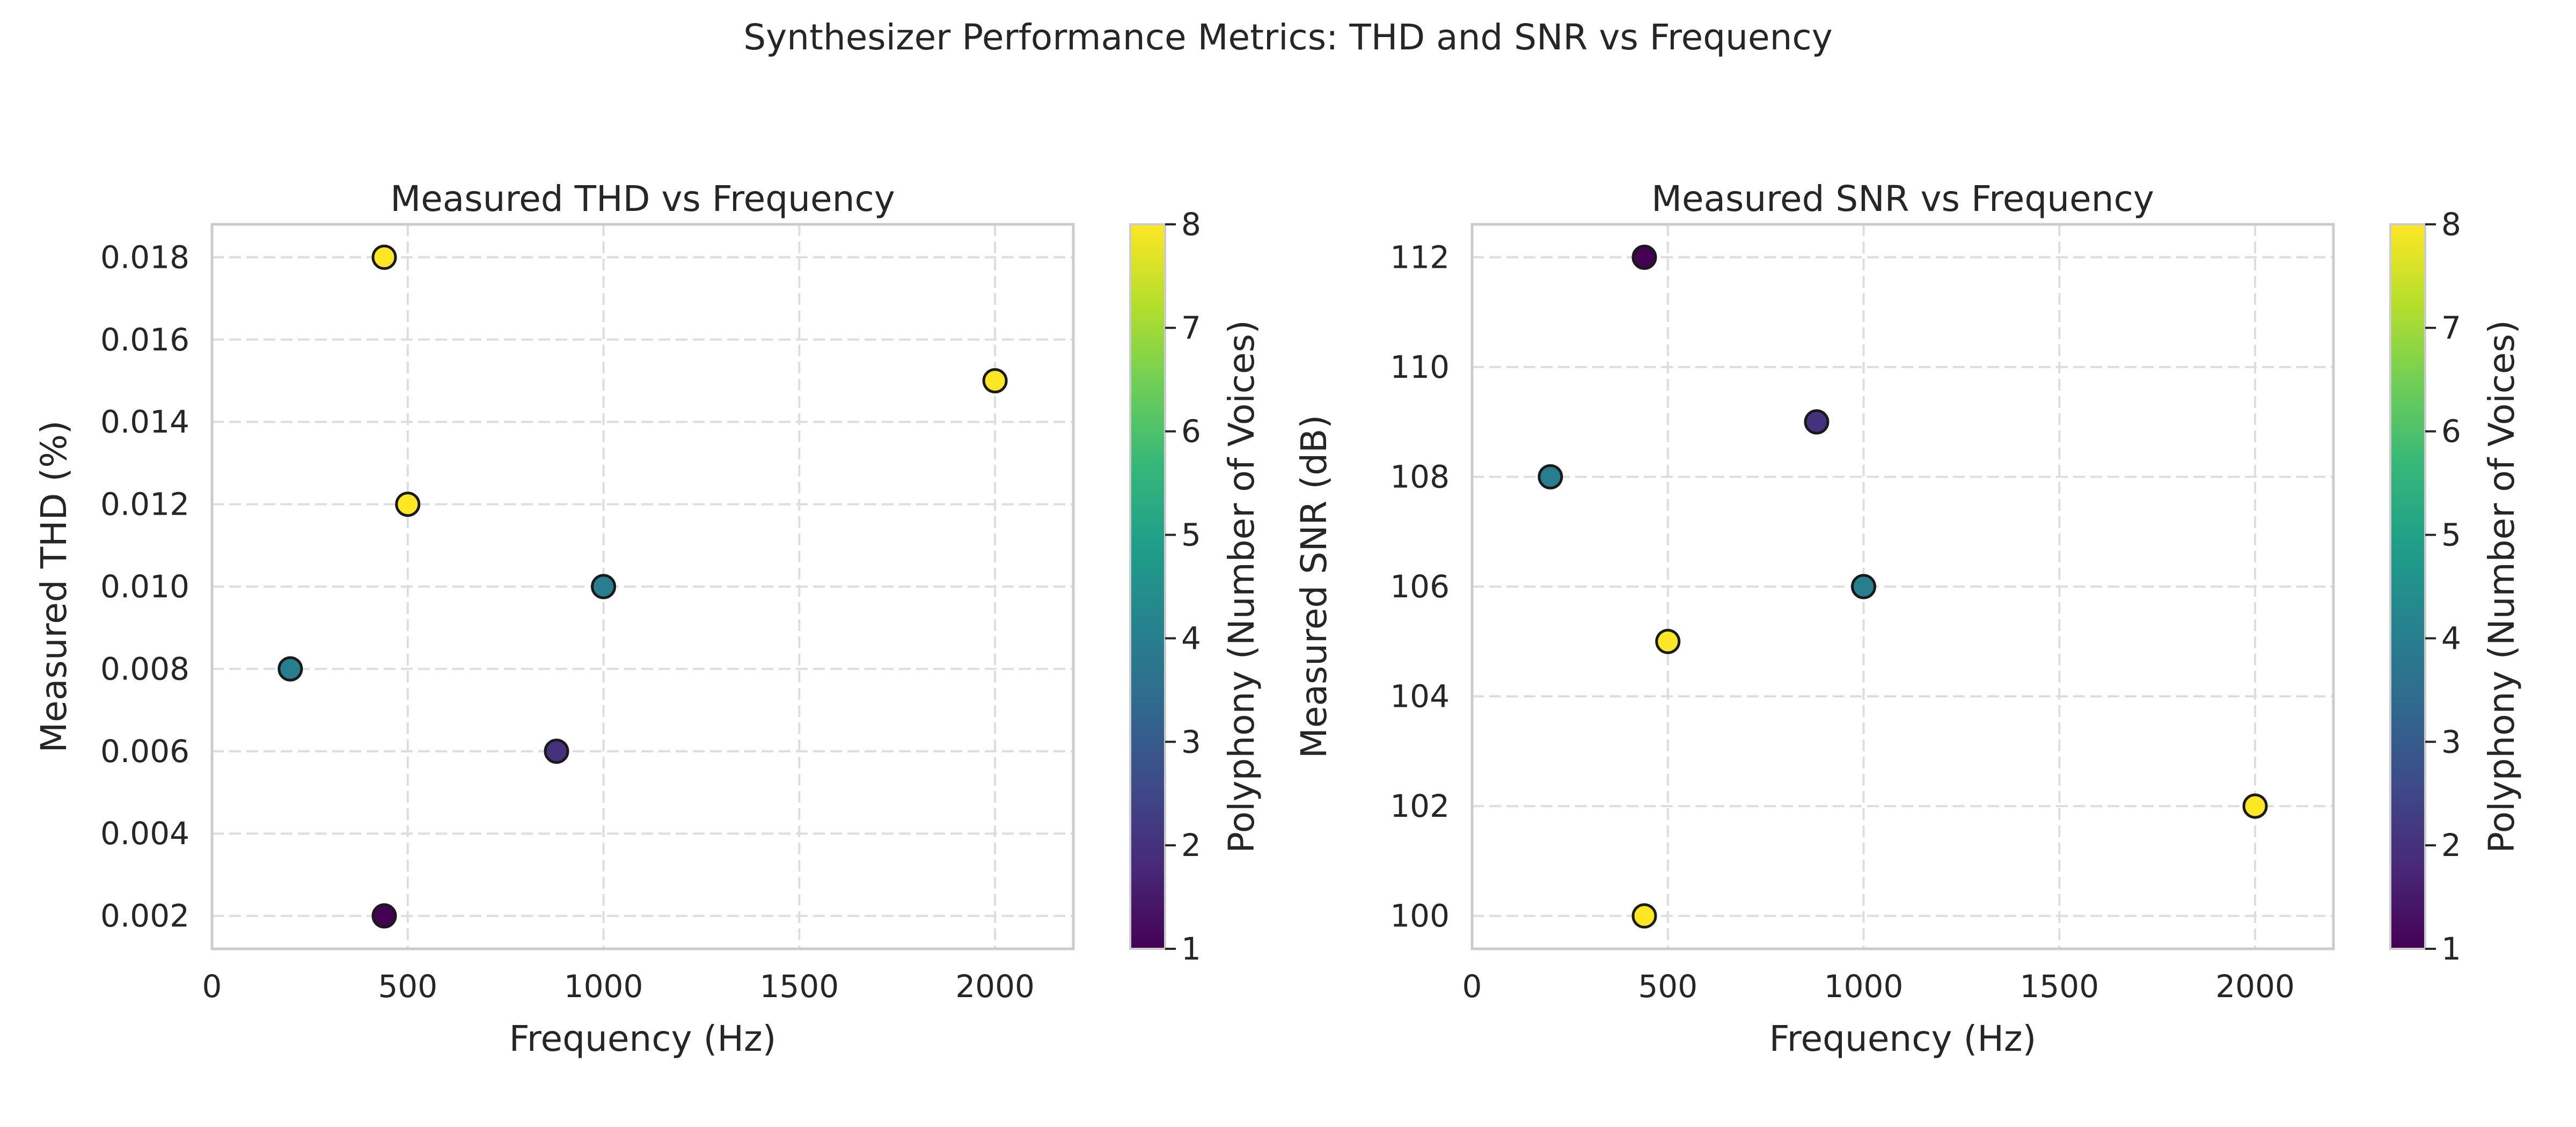 The height and width of the screenshot is (1127, 2576). Describe the element at coordinates (144, 586) in the screenshot. I see `y-tick-label: 0.010` at that location.